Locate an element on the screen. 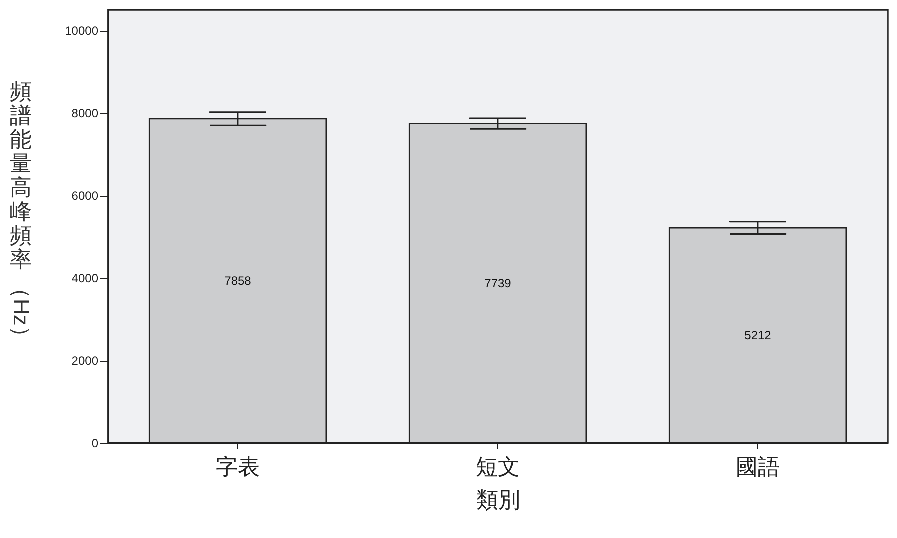  y-tick-label: 8000 is located at coordinates (85, 113).